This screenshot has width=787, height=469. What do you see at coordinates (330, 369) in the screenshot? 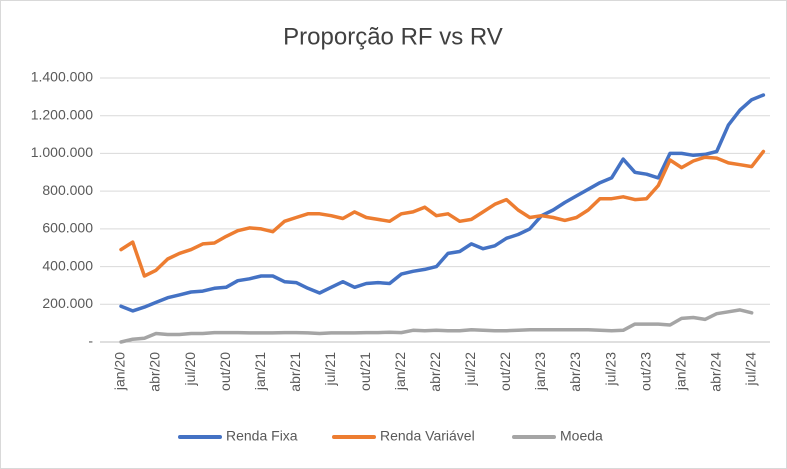
I see `x-tick-label: jul/21` at bounding box center [330, 369].